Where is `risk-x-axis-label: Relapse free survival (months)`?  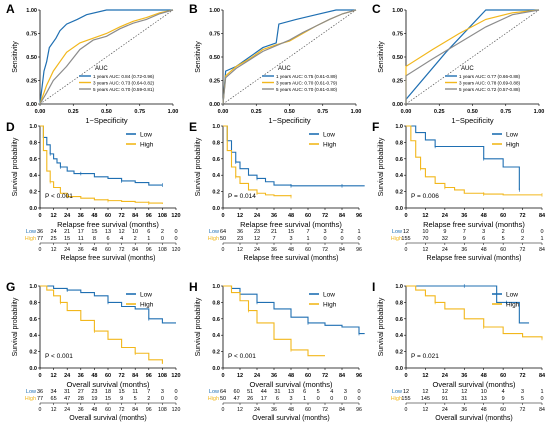 risk-x-axis-label: Relapse free survival (months) is located at coordinates (291, 258).